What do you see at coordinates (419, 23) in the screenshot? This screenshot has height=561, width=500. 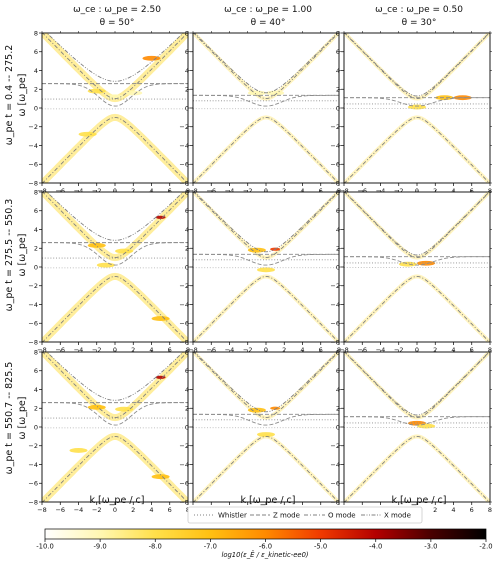 I see `column-title-3-line2: θ = 30°` at bounding box center [419, 23].